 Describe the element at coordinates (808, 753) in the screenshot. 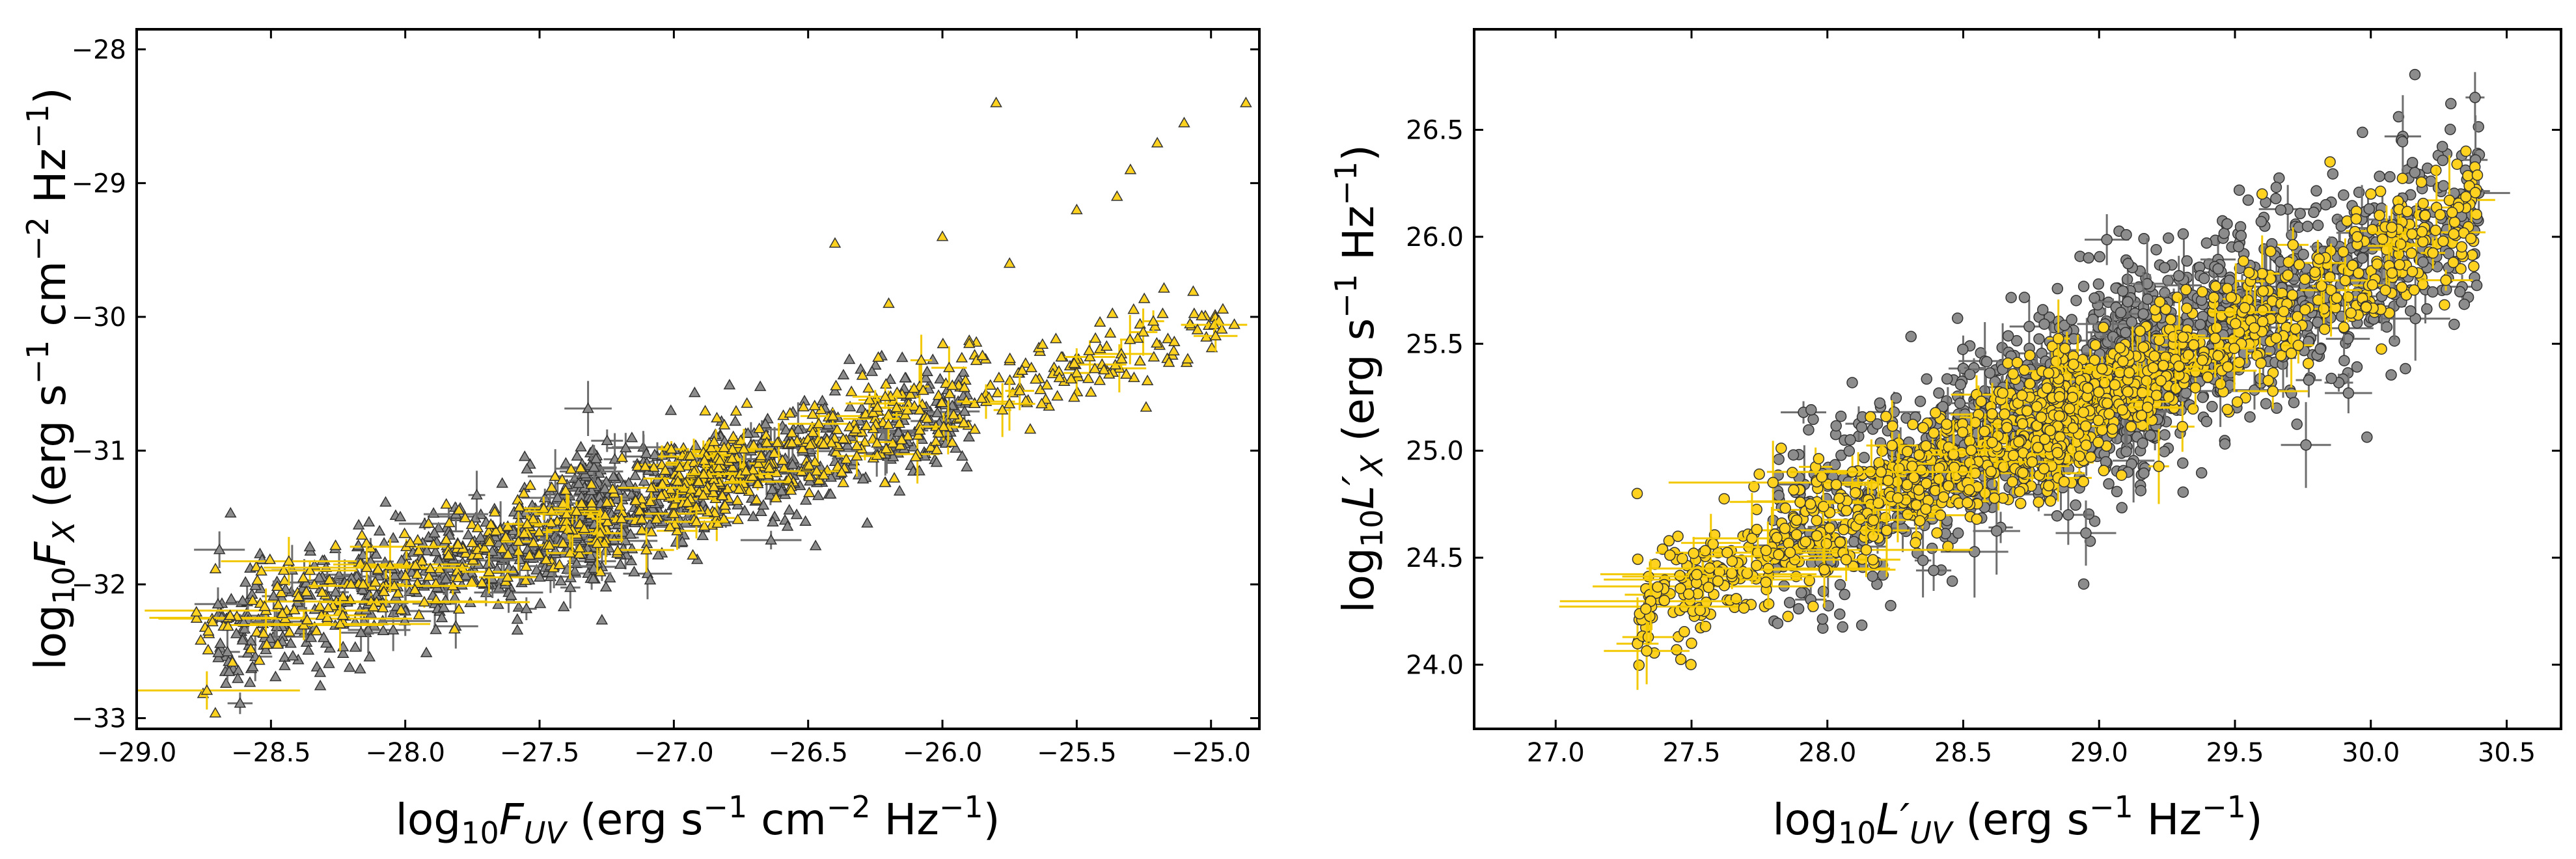

I see `x-tick-label: −26.5` at that location.